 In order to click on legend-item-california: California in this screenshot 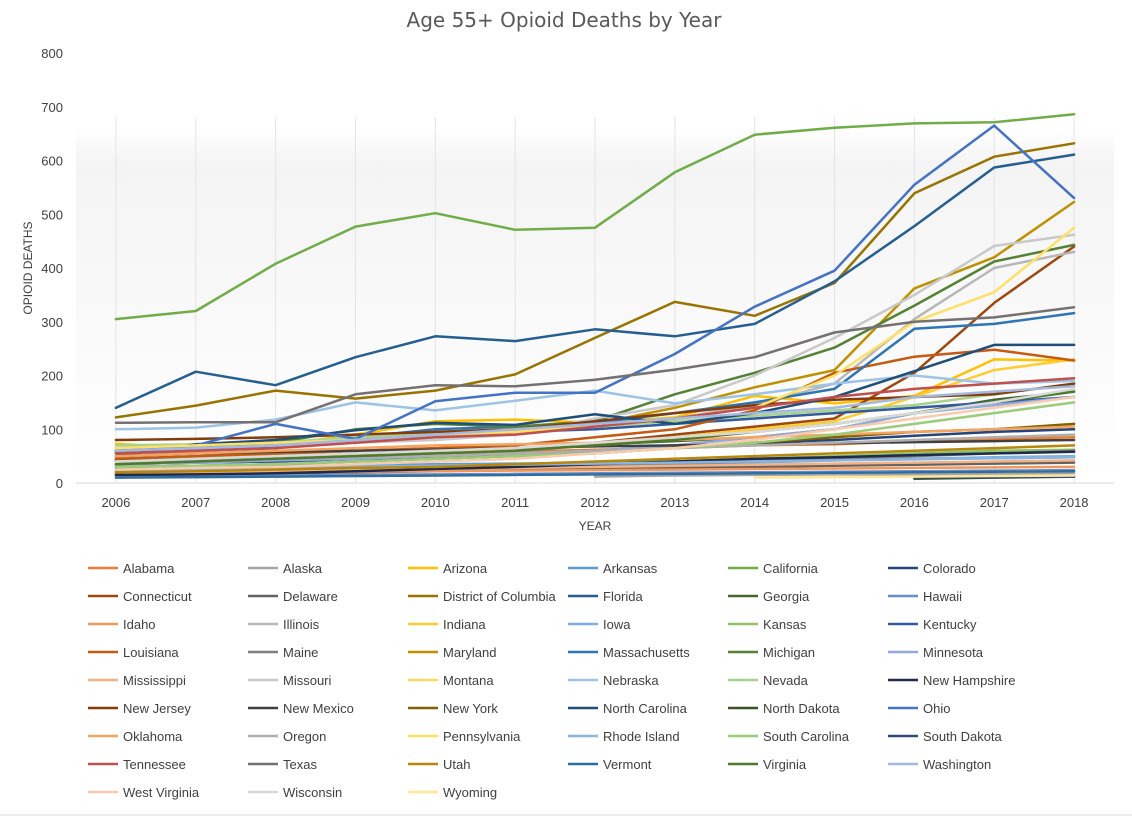, I will do `click(773, 568)`.